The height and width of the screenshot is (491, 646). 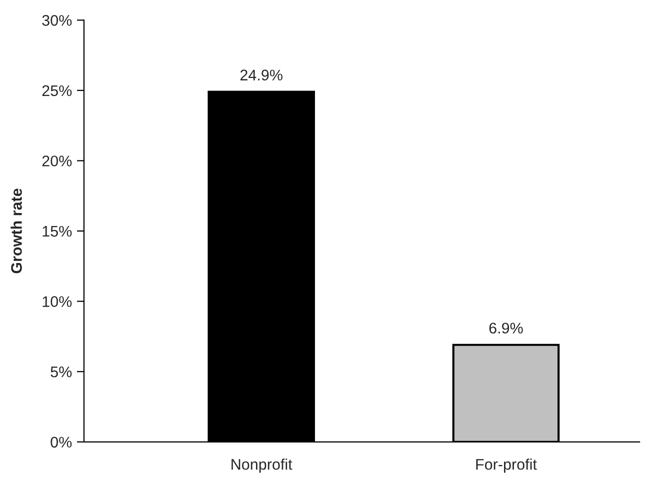 What do you see at coordinates (57, 231) in the screenshot?
I see `y-tick-label: 15%` at bounding box center [57, 231].